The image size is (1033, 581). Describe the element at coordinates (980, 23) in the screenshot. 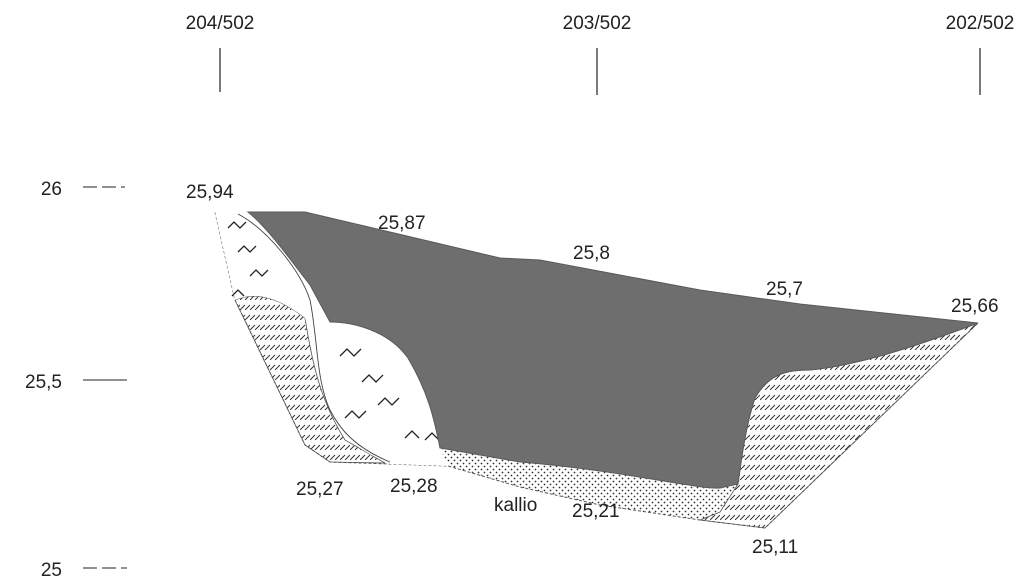

I see `station-label-3: 202/502` at that location.